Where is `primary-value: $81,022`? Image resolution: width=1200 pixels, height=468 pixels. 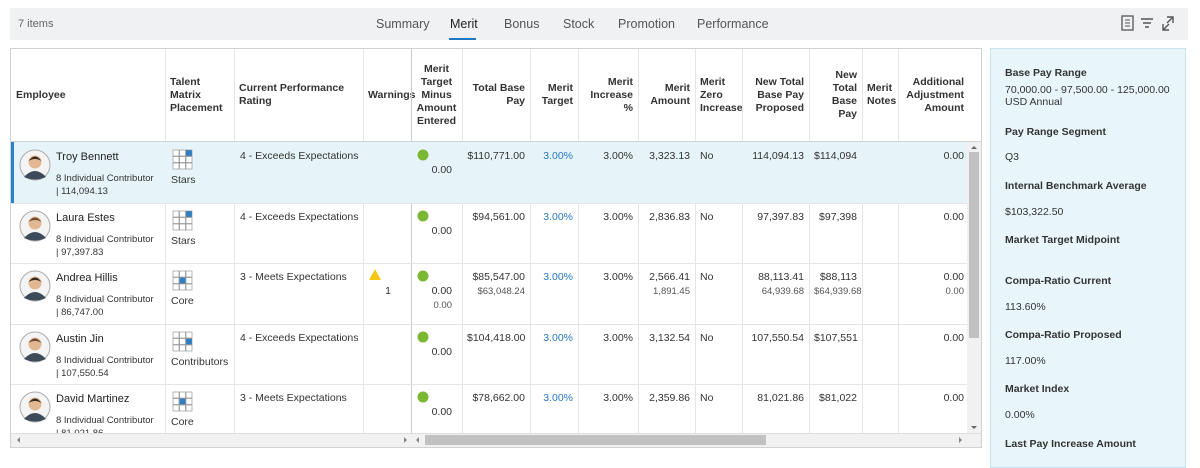 primary-value: $81,022 is located at coordinates (838, 398).